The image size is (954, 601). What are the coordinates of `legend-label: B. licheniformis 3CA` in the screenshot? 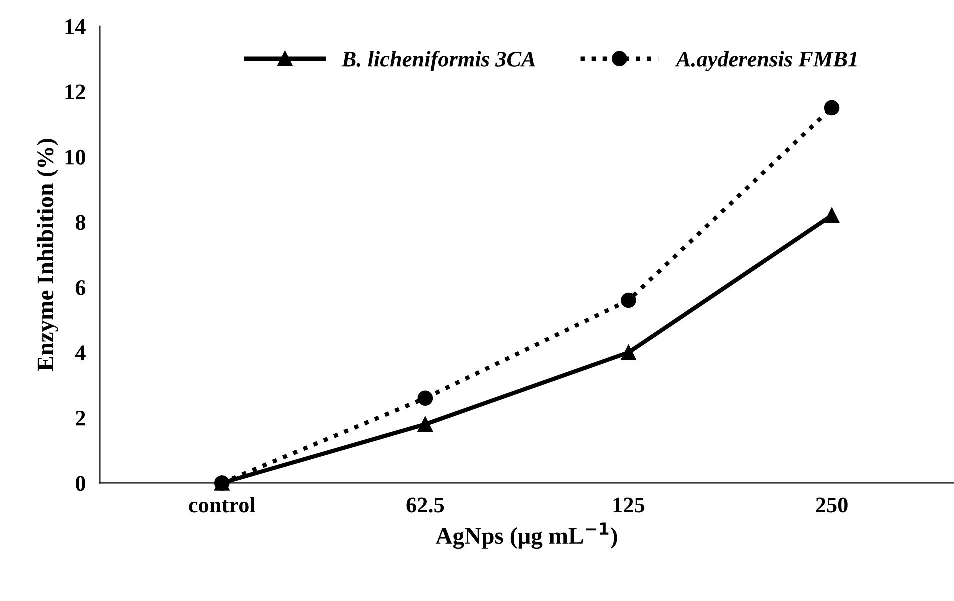 It's located at (439, 61).